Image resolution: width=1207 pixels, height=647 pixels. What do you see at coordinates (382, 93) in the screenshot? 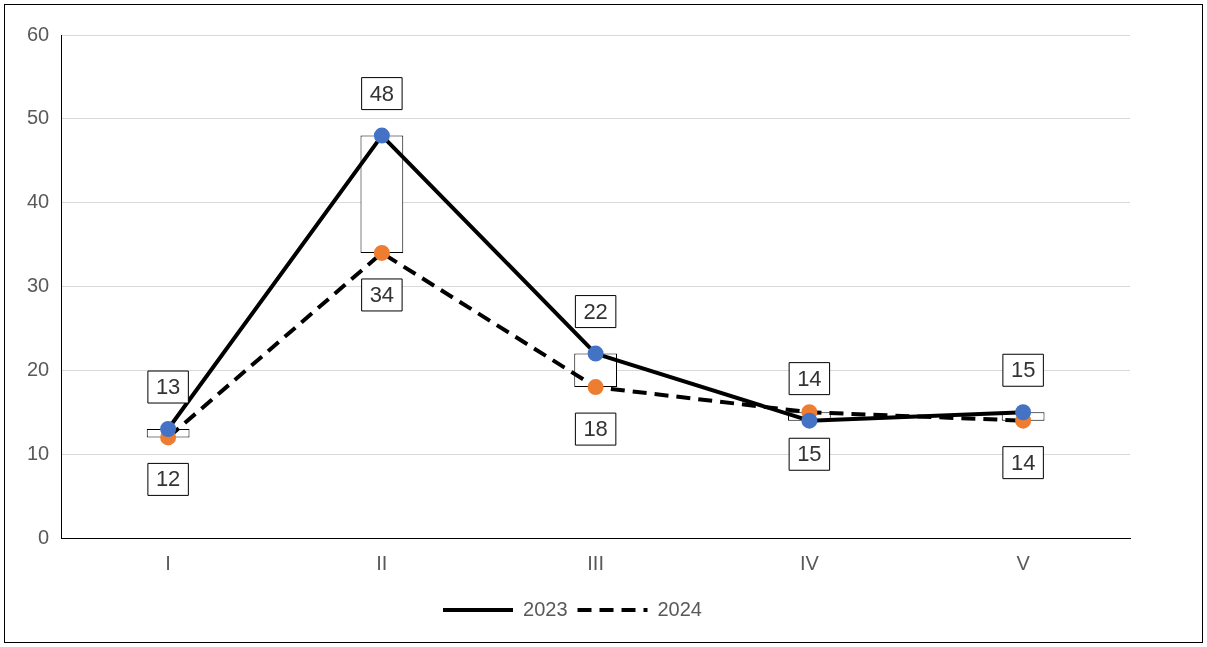
I see `data-label: 48` at bounding box center [382, 93].